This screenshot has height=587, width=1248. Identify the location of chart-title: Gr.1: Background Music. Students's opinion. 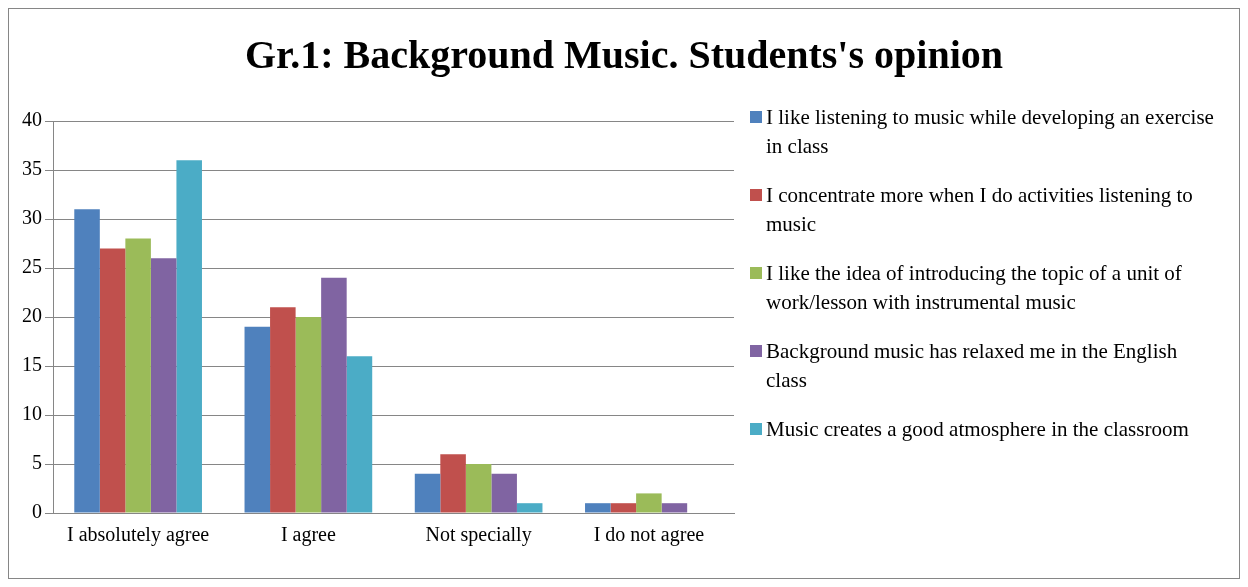
(624, 55).